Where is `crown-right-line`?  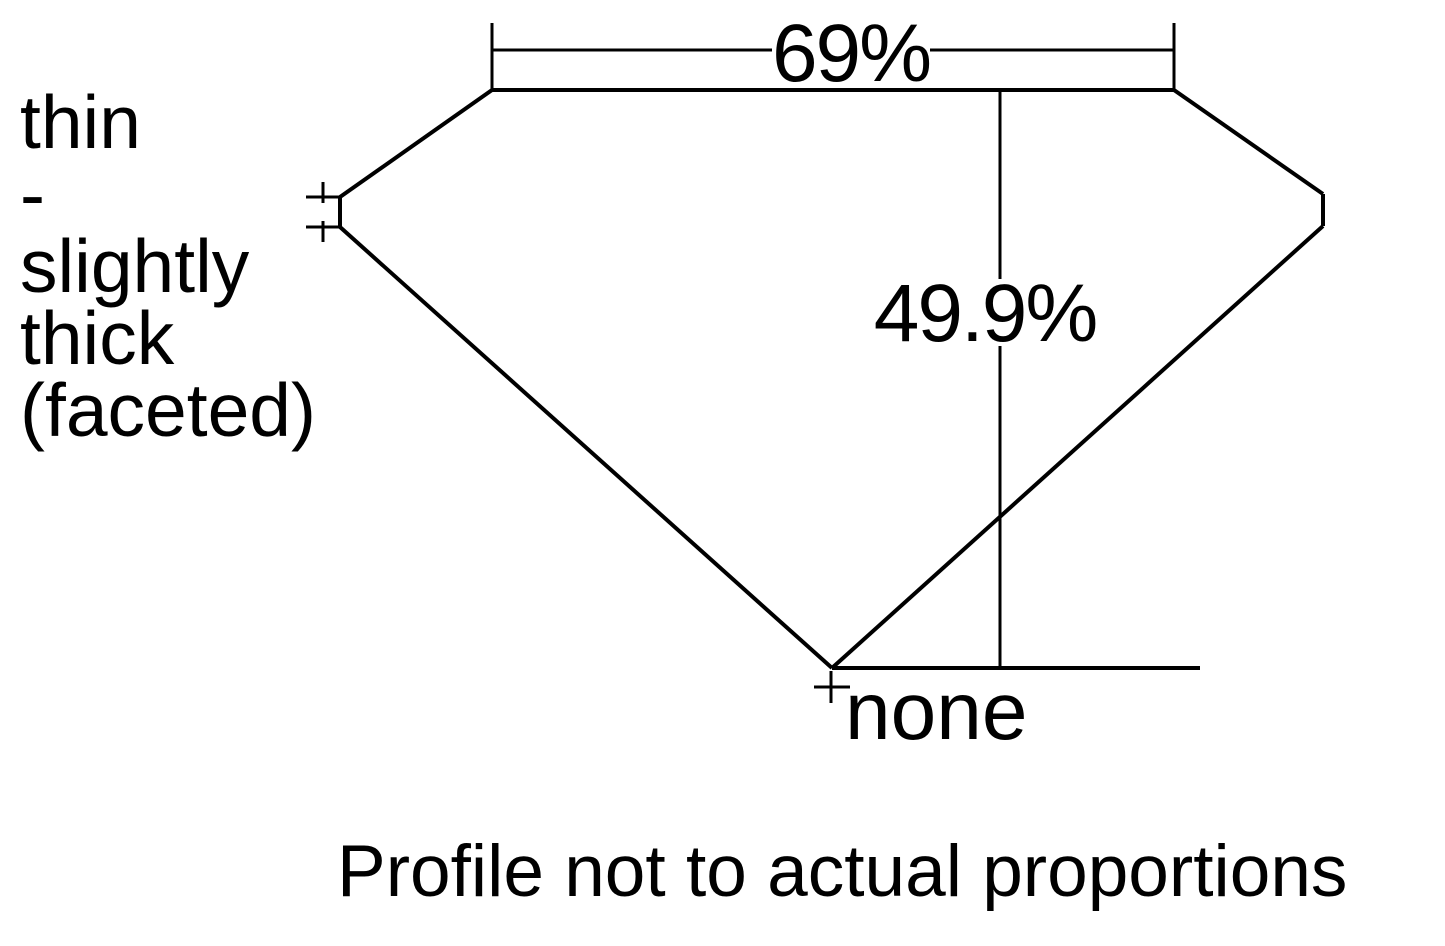 crown-right-line is located at coordinates (1248, 142).